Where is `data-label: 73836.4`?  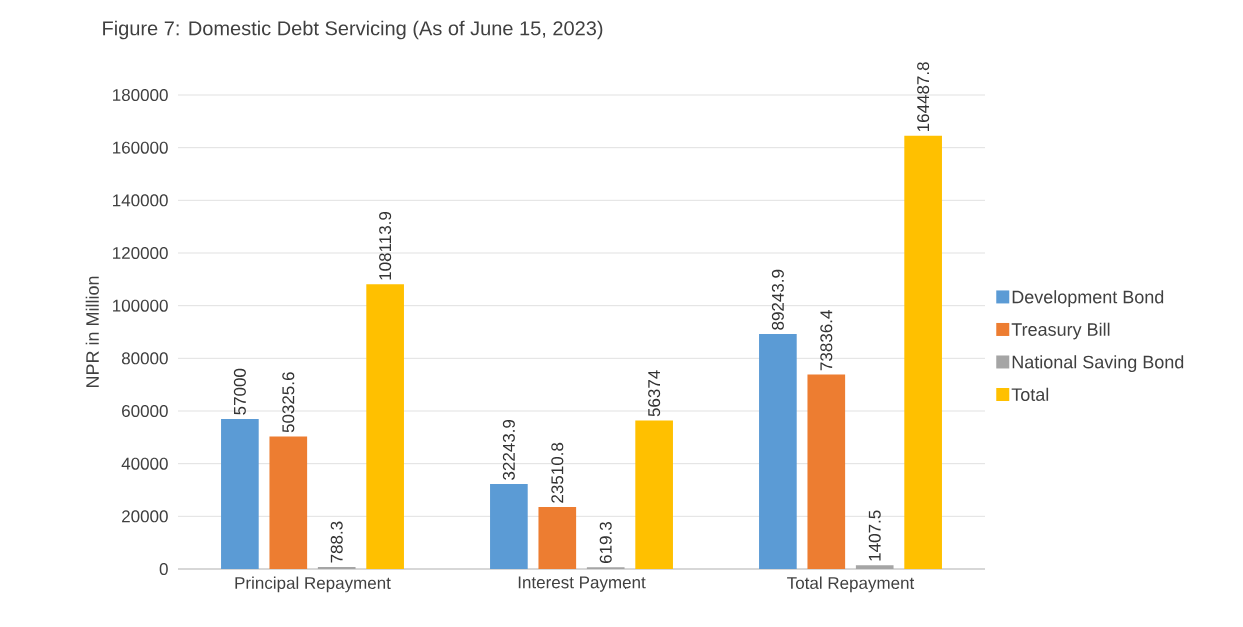
data-label: 73836.4 is located at coordinates (826, 340).